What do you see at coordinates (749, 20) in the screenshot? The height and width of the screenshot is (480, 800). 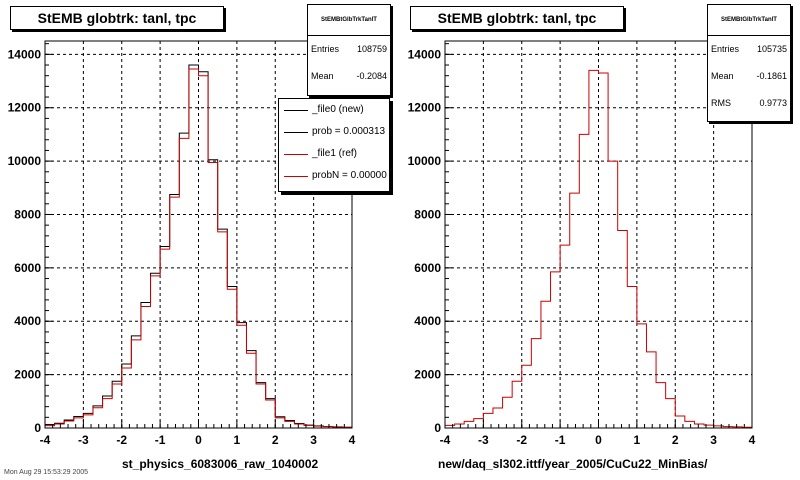 I see `right-stats-name: StEMBtGlbTrkTanlT` at bounding box center [749, 20].